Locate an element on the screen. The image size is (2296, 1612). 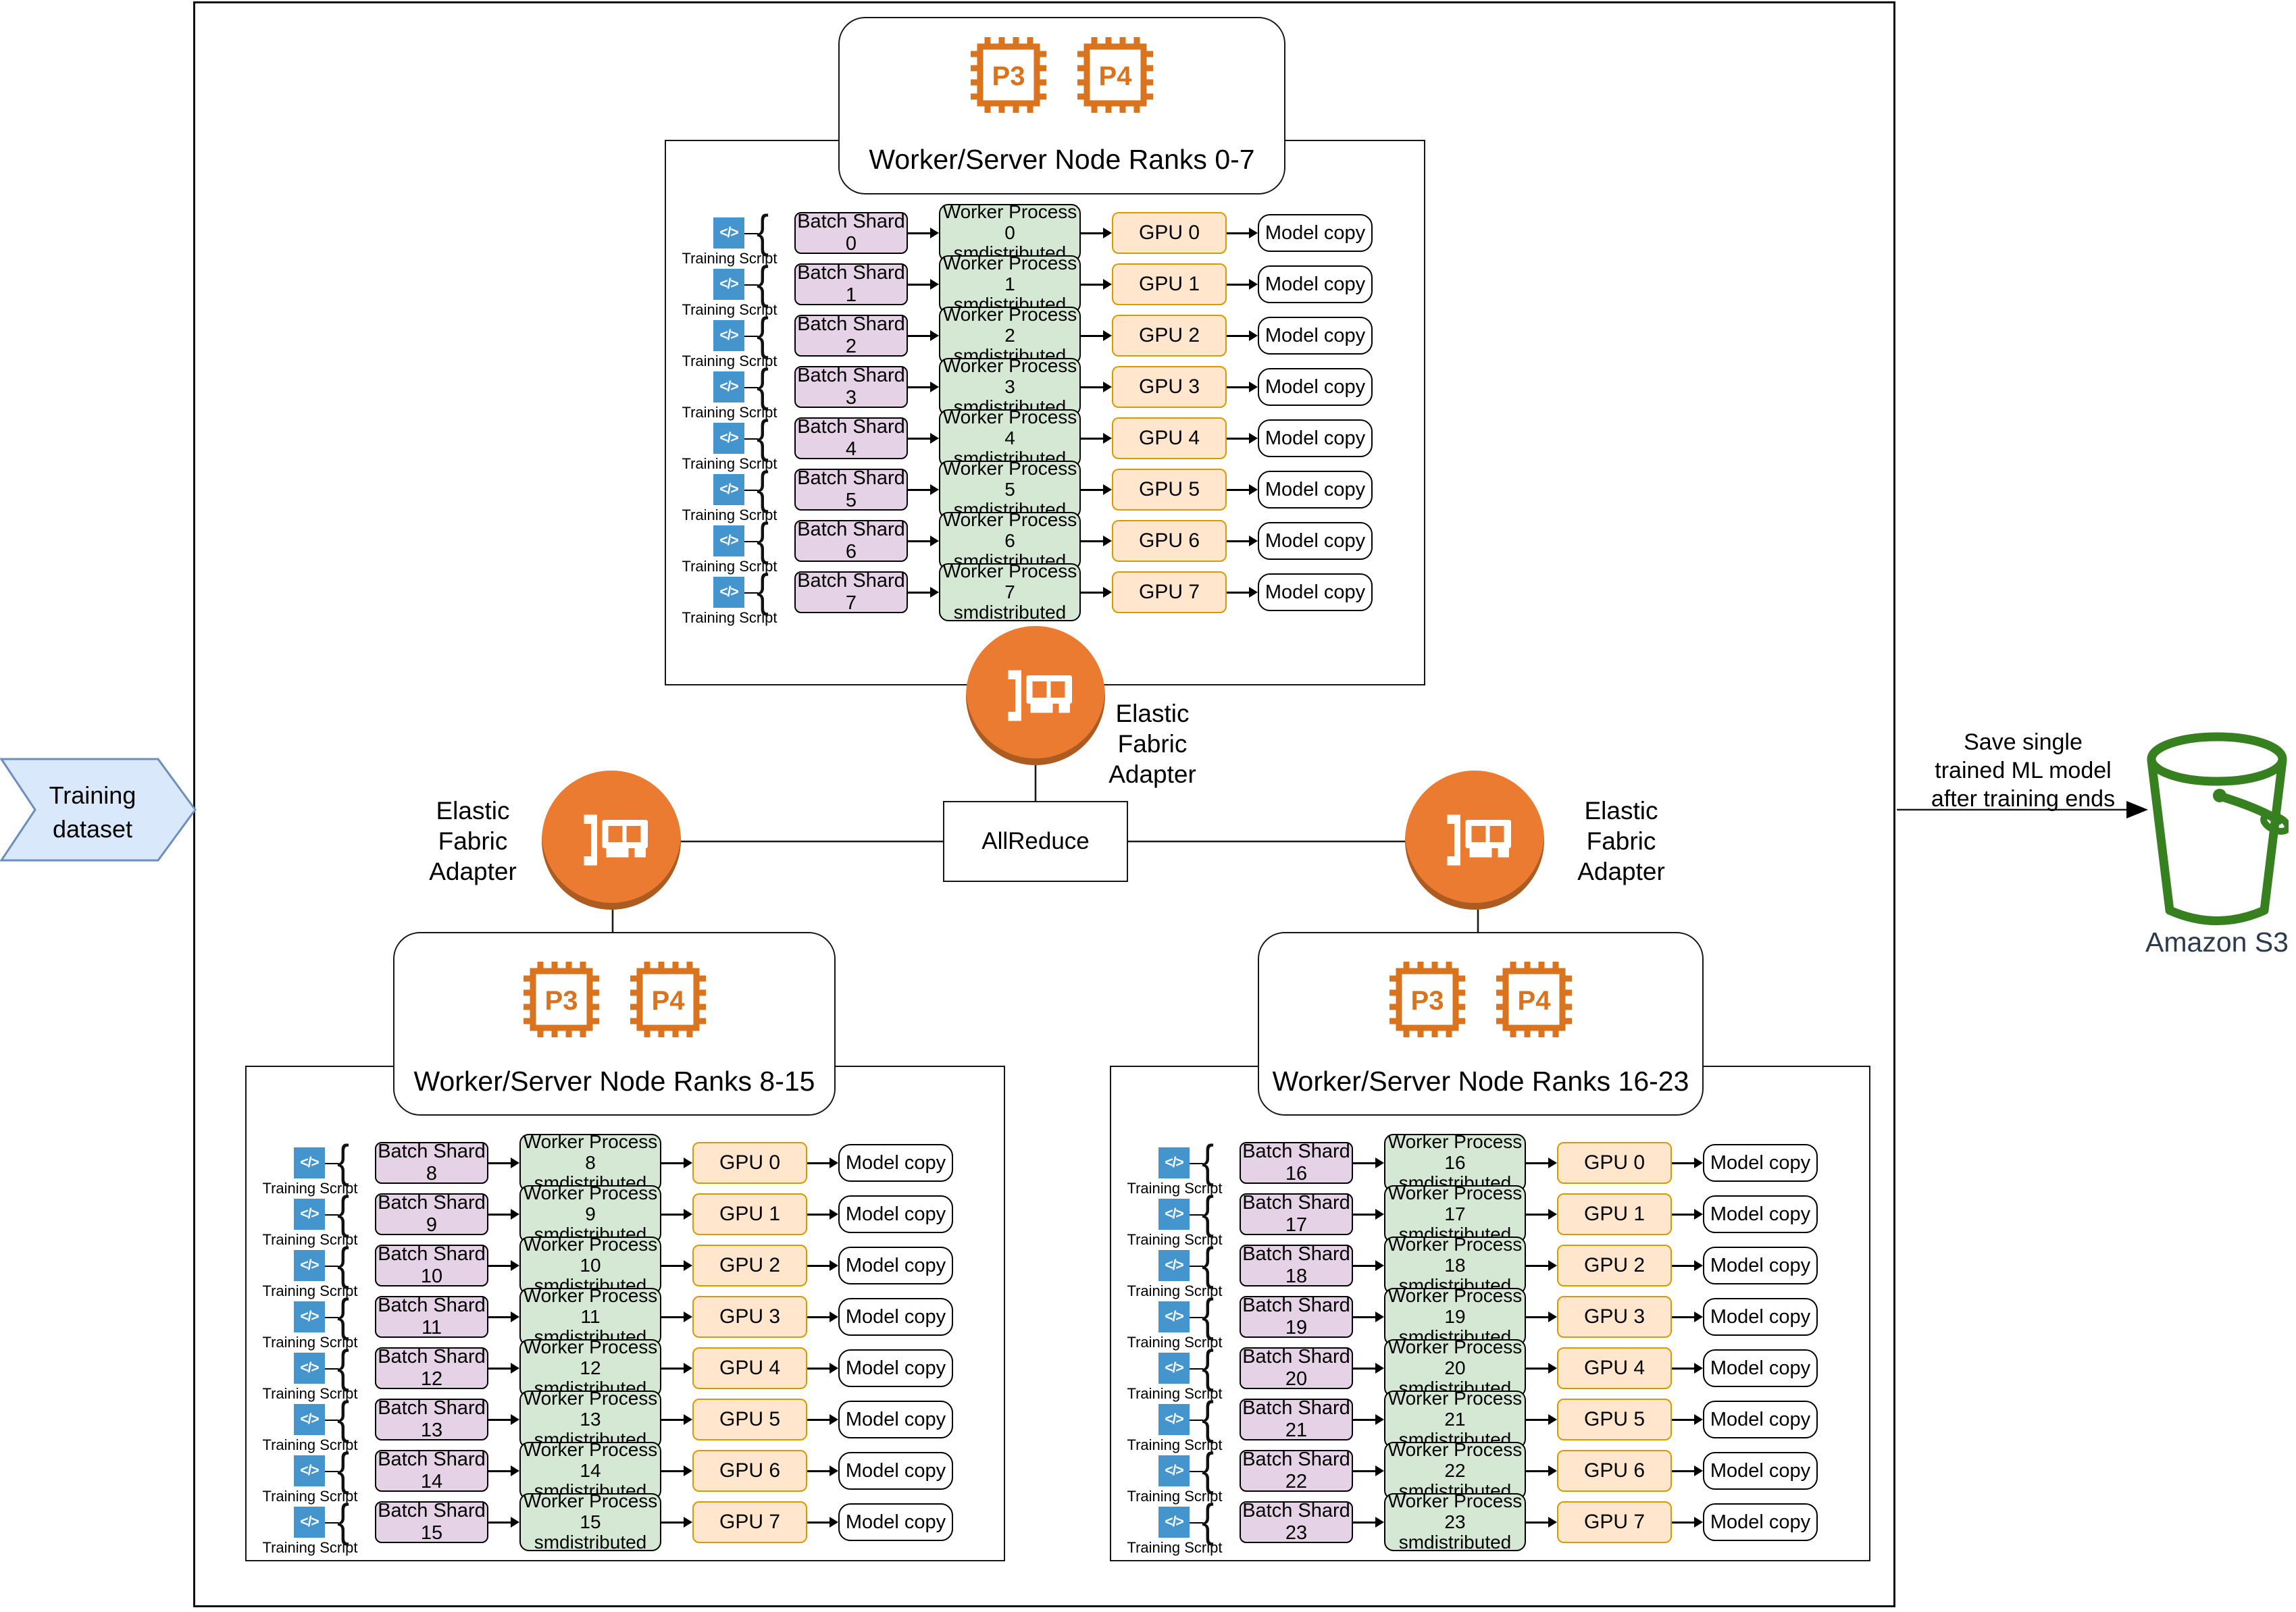
worker-process-box: Worker Process 7 smdistributed is located at coordinates (1010, 591).